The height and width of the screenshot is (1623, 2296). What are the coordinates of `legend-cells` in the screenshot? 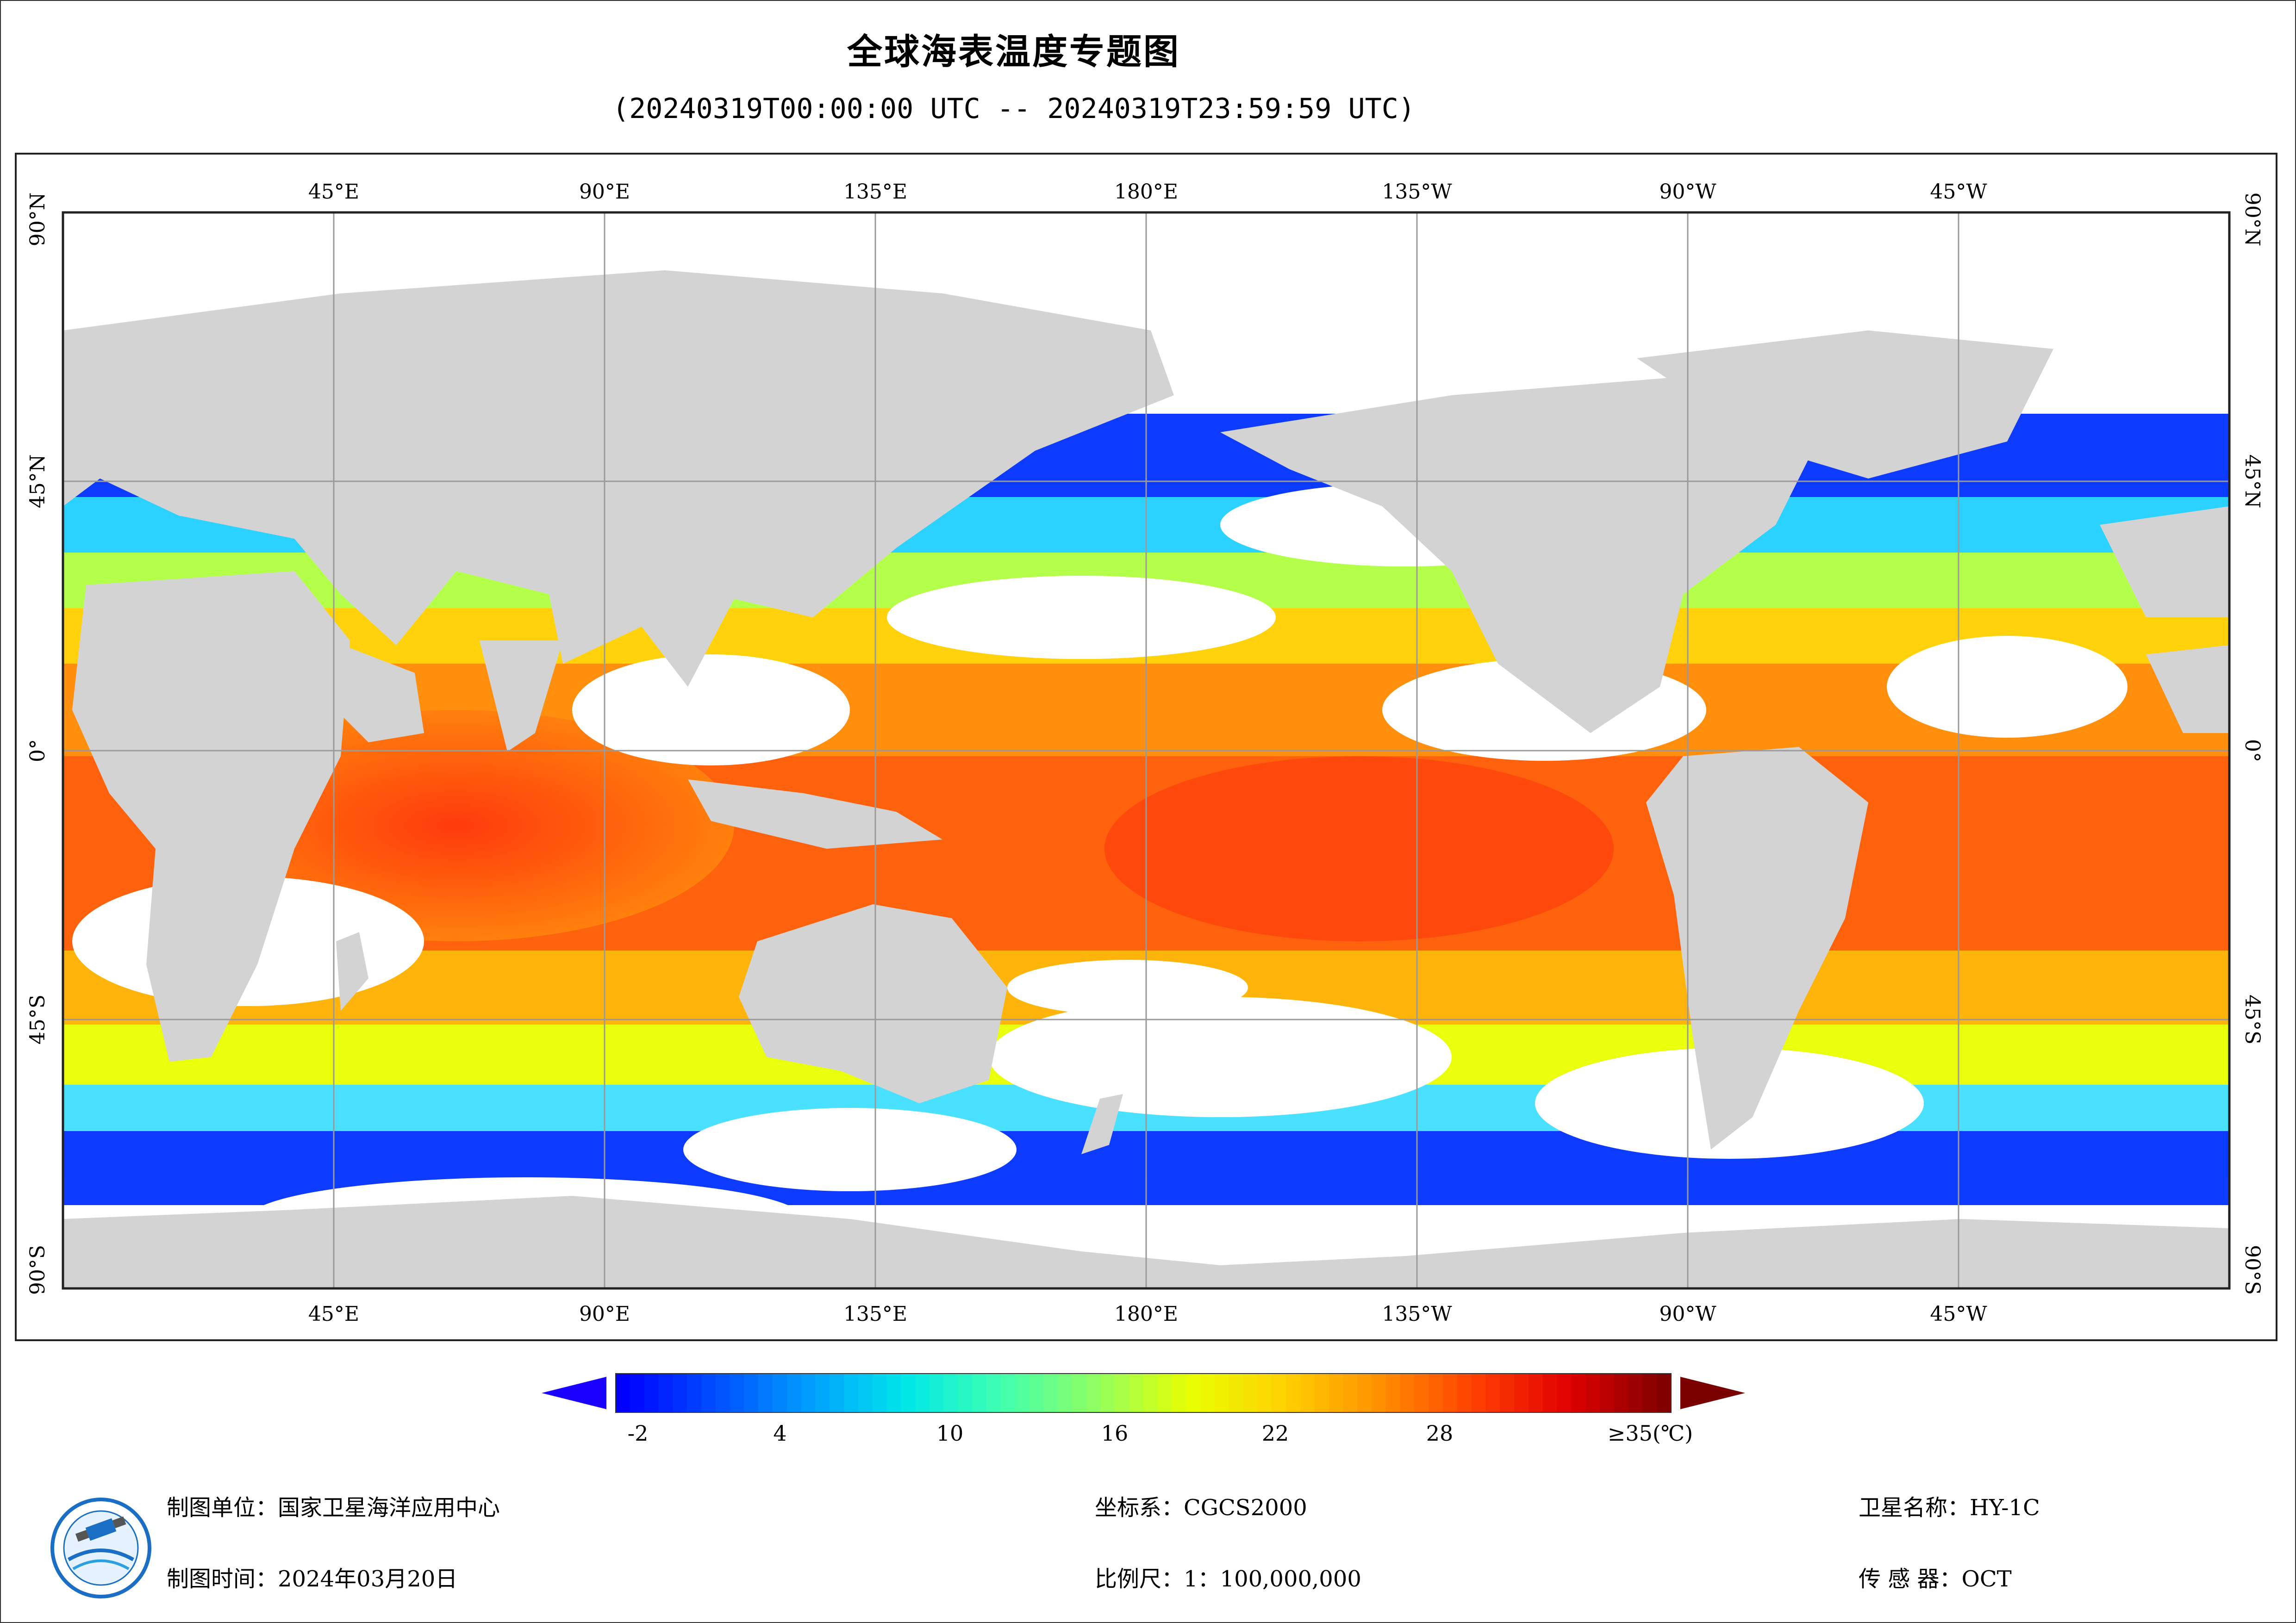 It's located at (1143, 1393).